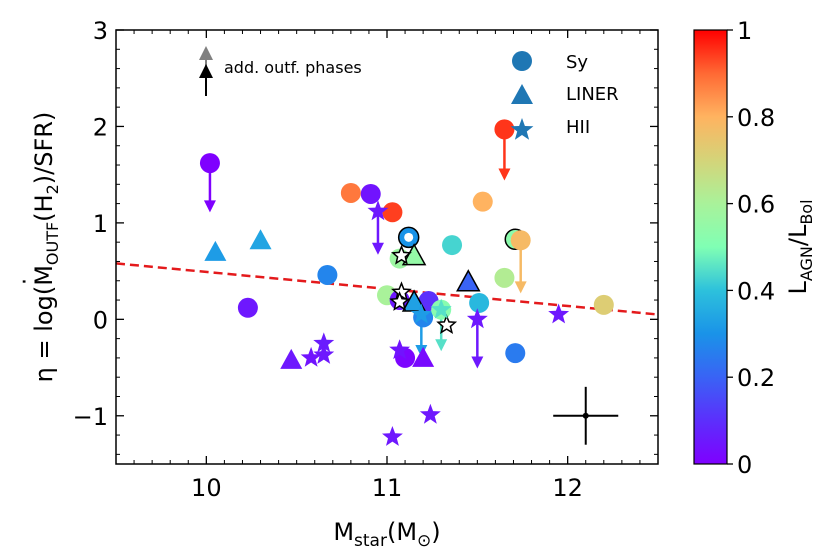 Image resolution: width=830 pixels, height=558 pixels. Describe the element at coordinates (52, 189) in the screenshot. I see `y-label-h2-sub: 2` at that location.